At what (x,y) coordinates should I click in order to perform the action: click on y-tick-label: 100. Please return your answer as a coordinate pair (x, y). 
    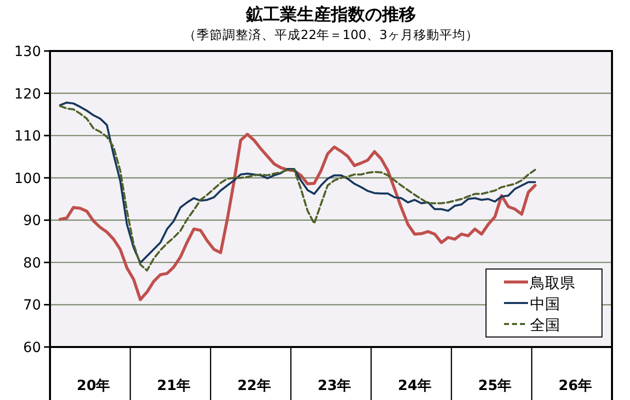
    Looking at the image, I should click on (27, 178).